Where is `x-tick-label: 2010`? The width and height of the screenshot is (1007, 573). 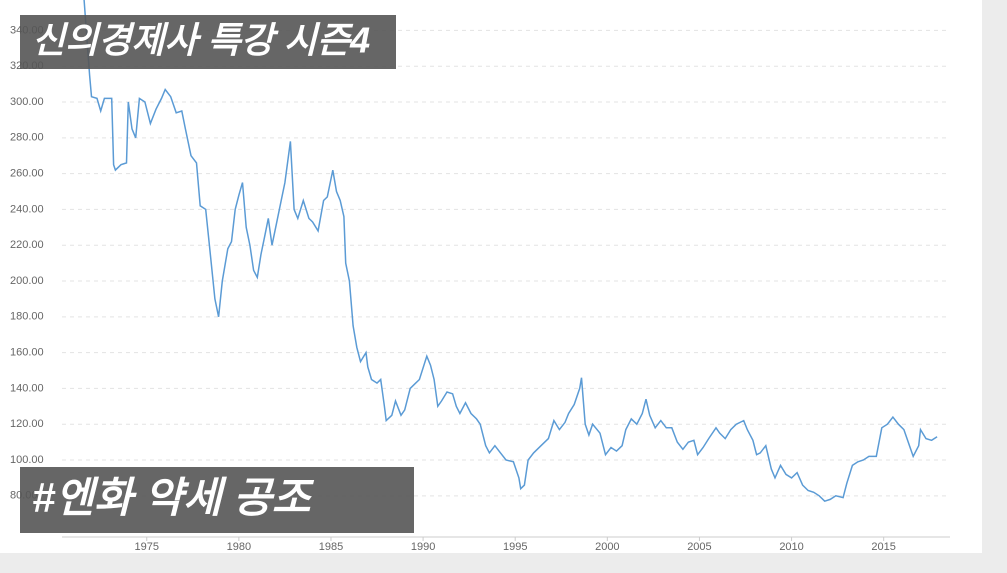 x-tick-label: 2010 is located at coordinates (791, 547).